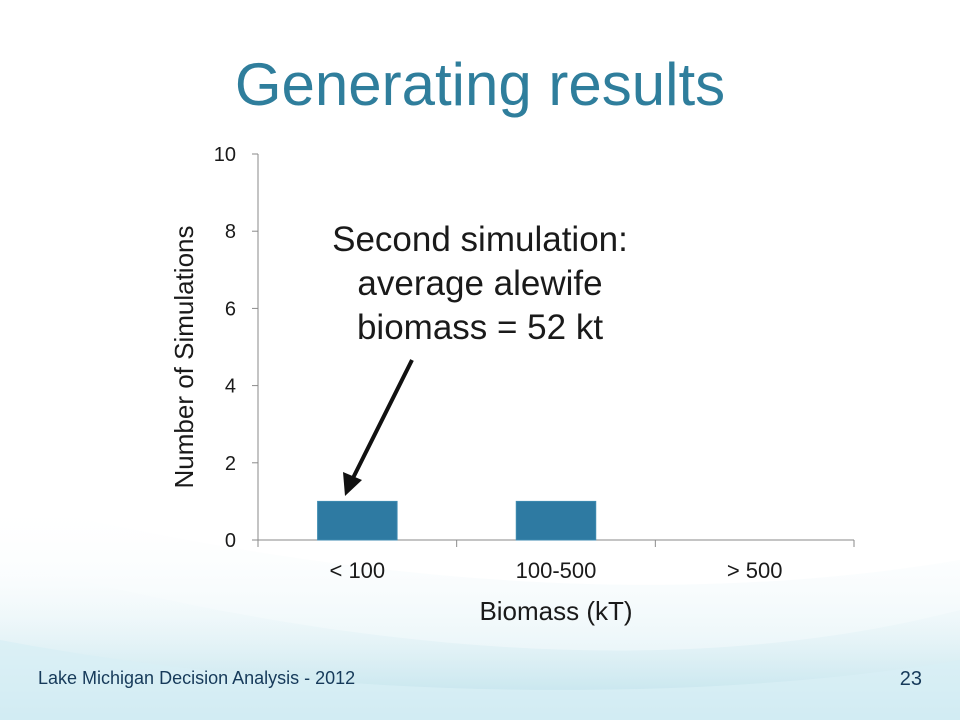 This screenshot has width=960, height=720. I want to click on annotation-arrow-head, so click(352, 484).